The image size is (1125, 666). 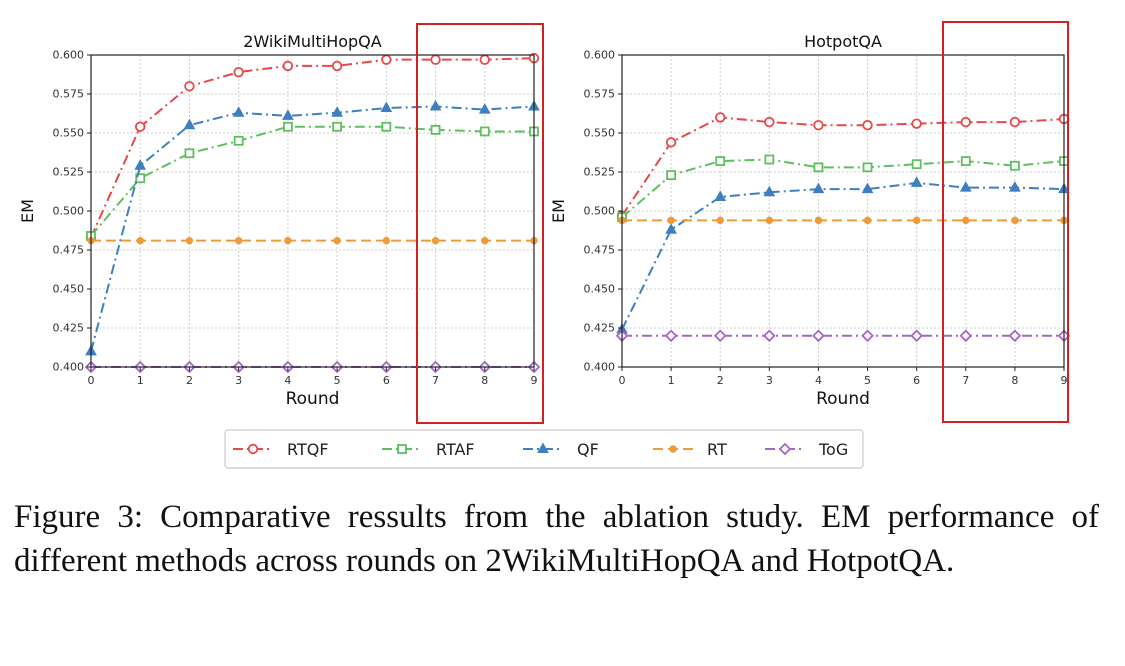 What do you see at coordinates (69, 250) in the screenshot?
I see `y-tick-label: 0.475` at bounding box center [69, 250].